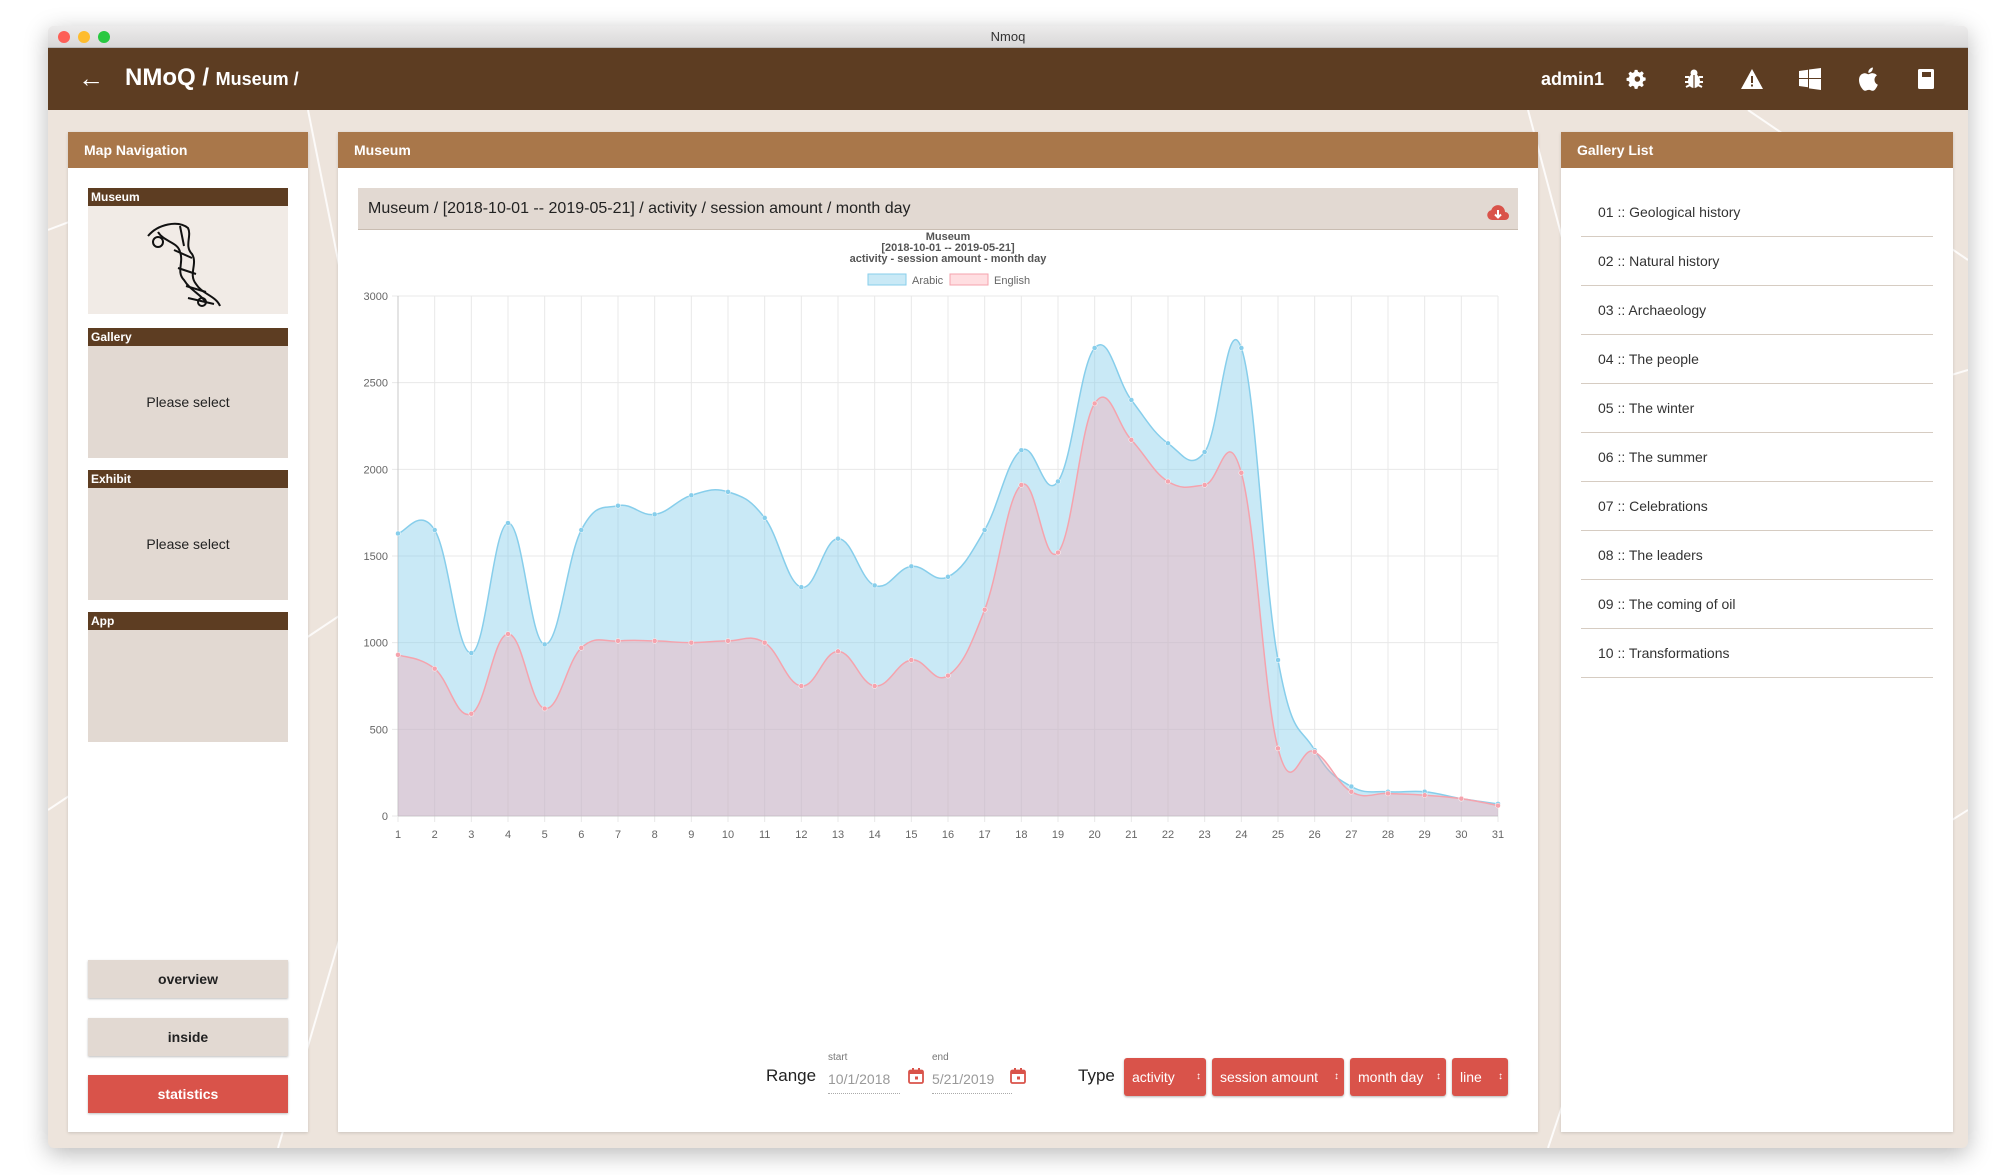 The image size is (2015, 1175). What do you see at coordinates (1498, 219) in the screenshot?
I see `cloud-download-icon` at bounding box center [1498, 219].